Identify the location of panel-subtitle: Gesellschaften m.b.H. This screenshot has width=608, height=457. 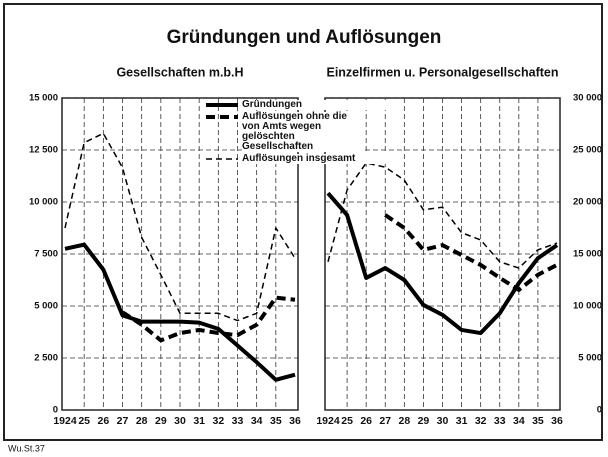
(179, 72).